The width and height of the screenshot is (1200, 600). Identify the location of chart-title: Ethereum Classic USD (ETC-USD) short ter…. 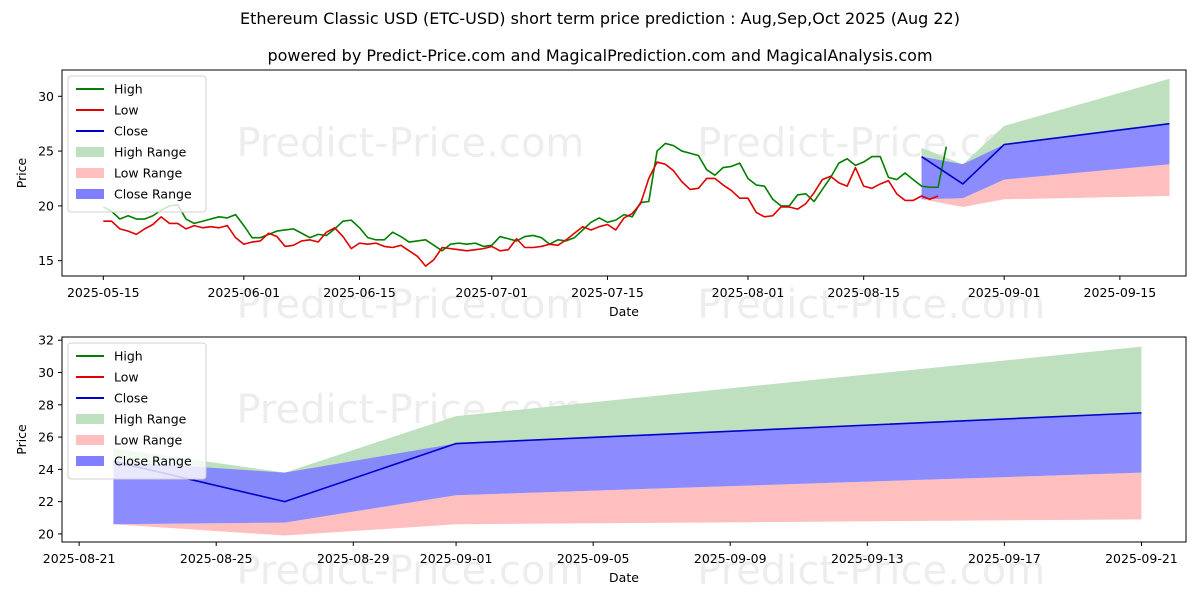
(600, 18).